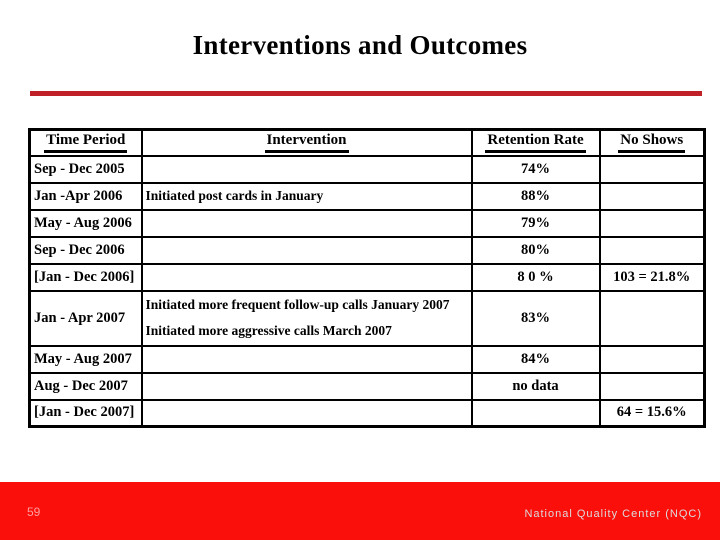 The height and width of the screenshot is (540, 720). What do you see at coordinates (85, 277) in the screenshot?
I see `cell-time-period: [Jan - Dec 2006]` at bounding box center [85, 277].